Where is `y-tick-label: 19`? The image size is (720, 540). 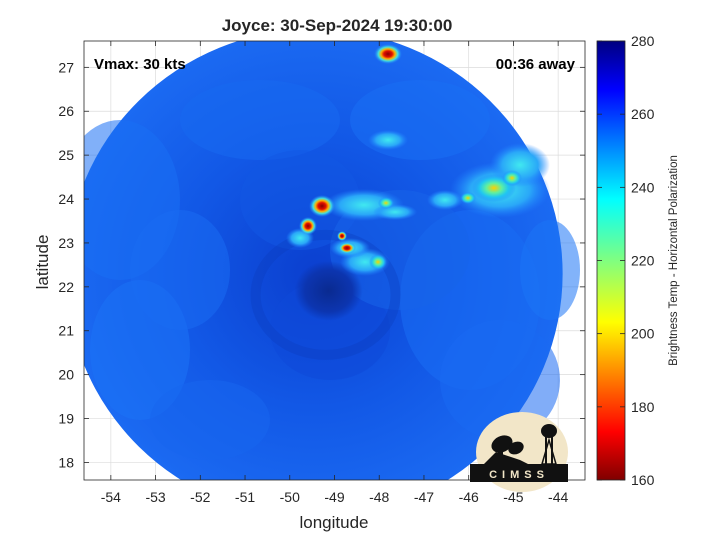
y-tick-label: 19 is located at coordinates (66, 419).